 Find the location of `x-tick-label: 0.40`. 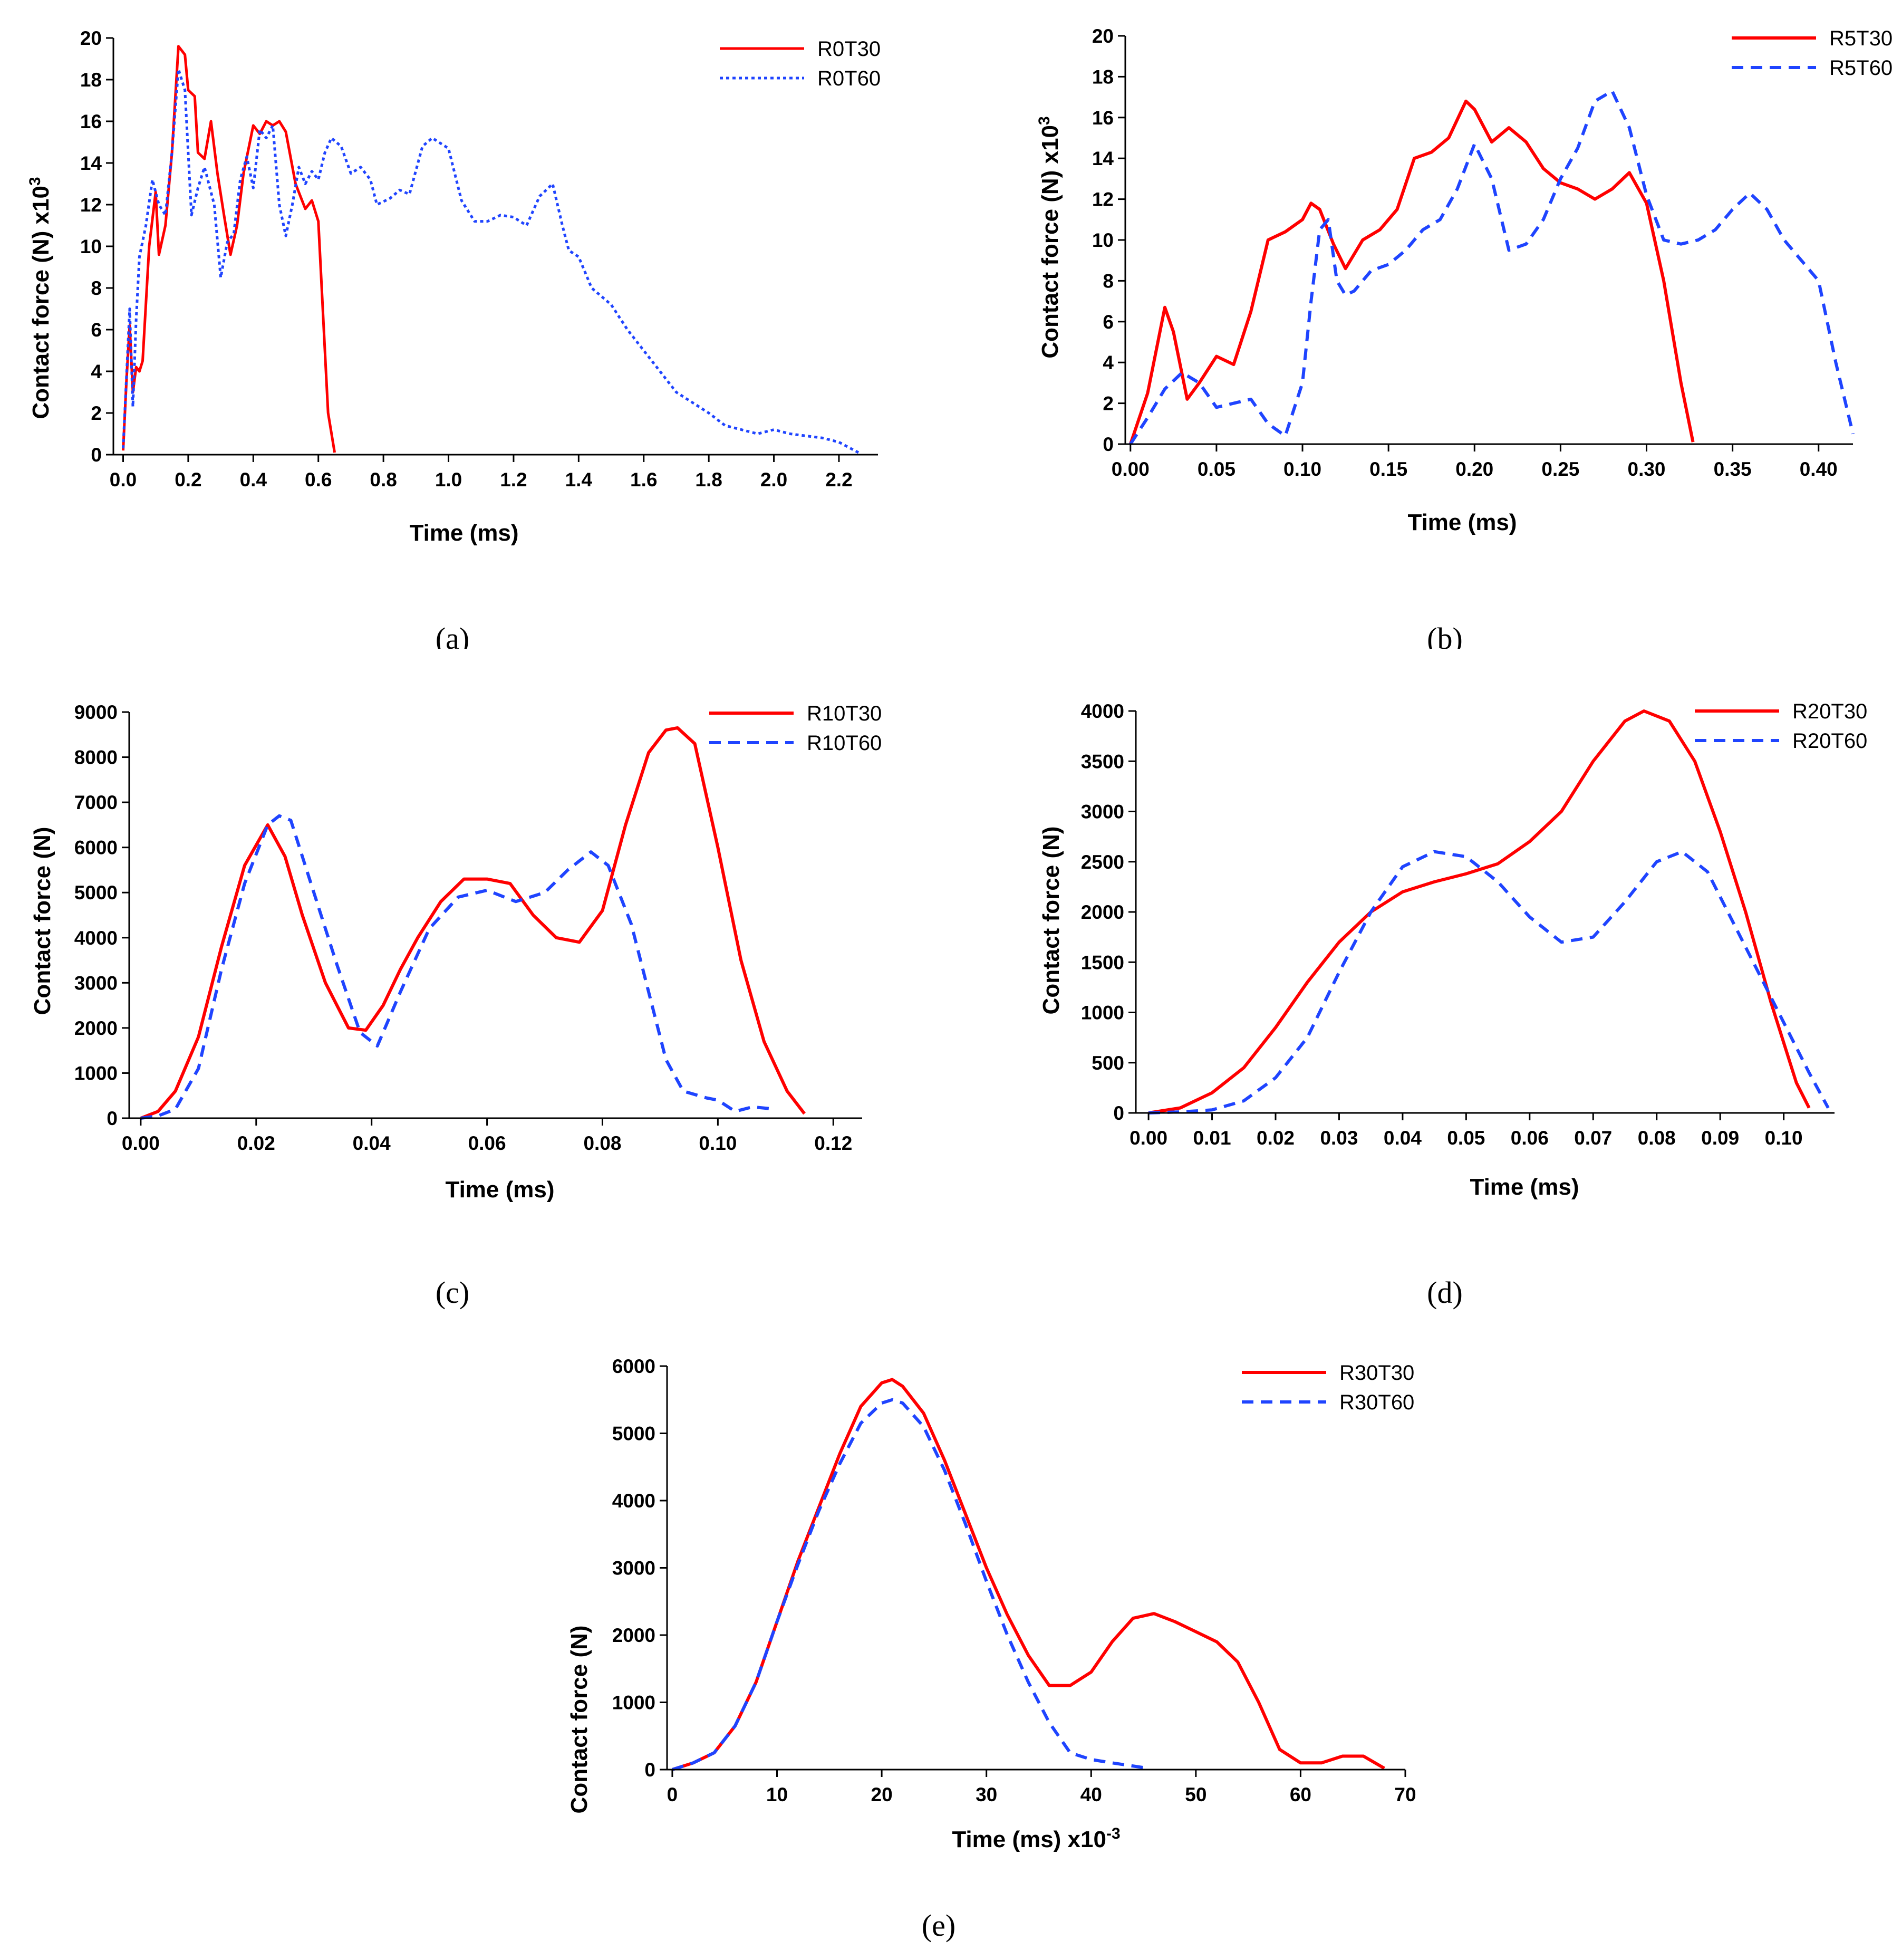

x-tick-label: 0.40 is located at coordinates (1819, 469).